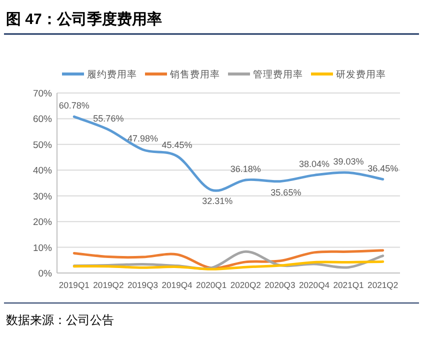 The width and height of the screenshot is (423, 349). I want to click on x-tick-label: 2021Q1, so click(348, 285).